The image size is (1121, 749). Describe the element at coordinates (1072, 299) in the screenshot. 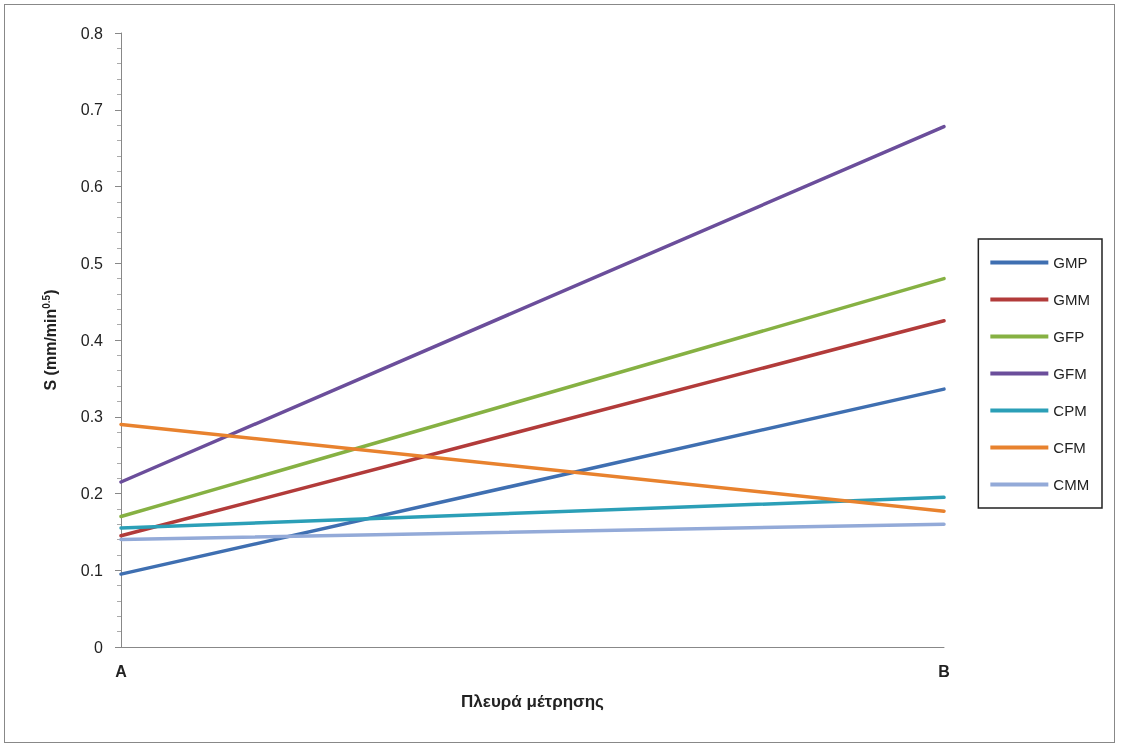

I see `legend-label: GMM` at that location.